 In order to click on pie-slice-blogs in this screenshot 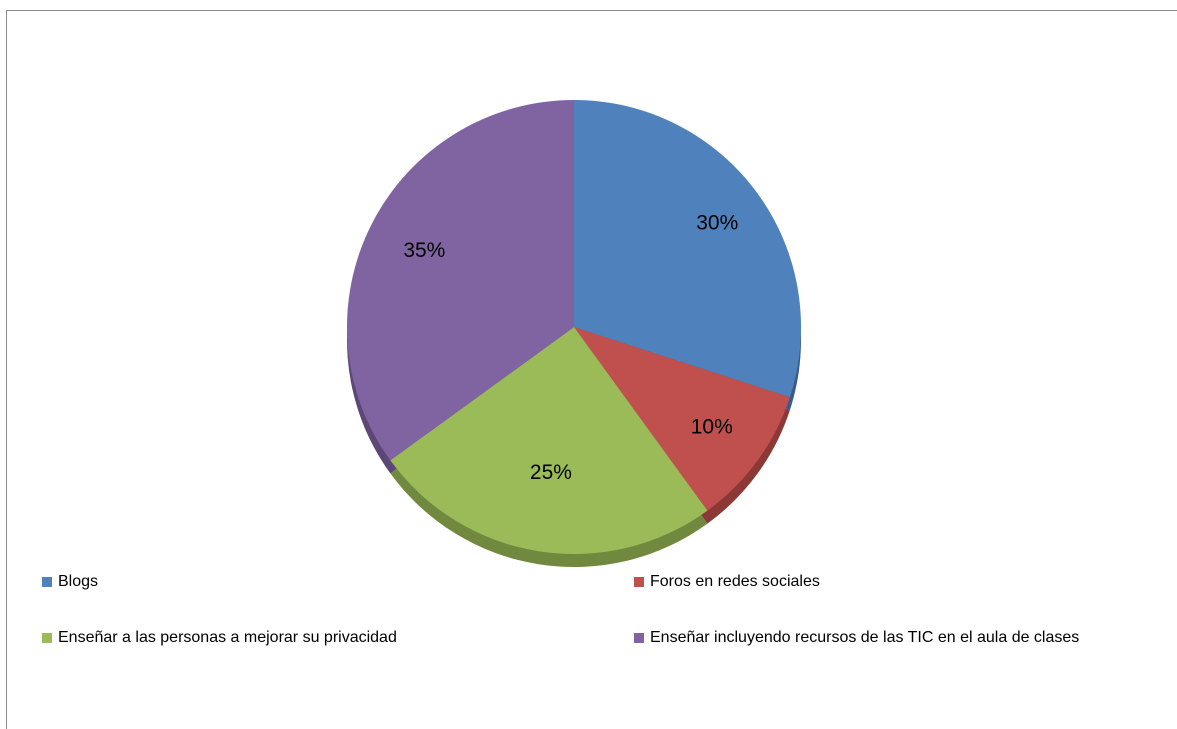, I will do `click(687, 249)`.